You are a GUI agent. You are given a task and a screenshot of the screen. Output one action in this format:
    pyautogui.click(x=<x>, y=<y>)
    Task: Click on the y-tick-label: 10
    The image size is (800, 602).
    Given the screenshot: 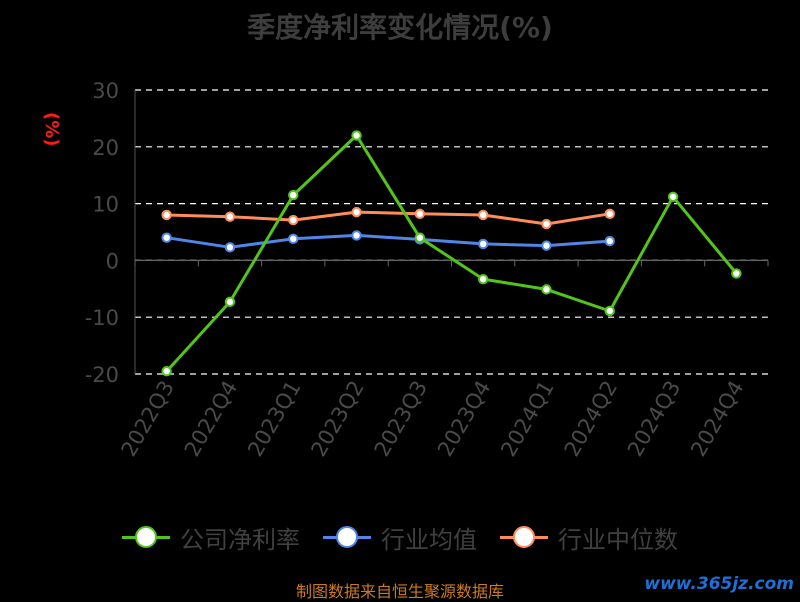 What is the action you would take?
    pyautogui.click(x=105, y=205)
    